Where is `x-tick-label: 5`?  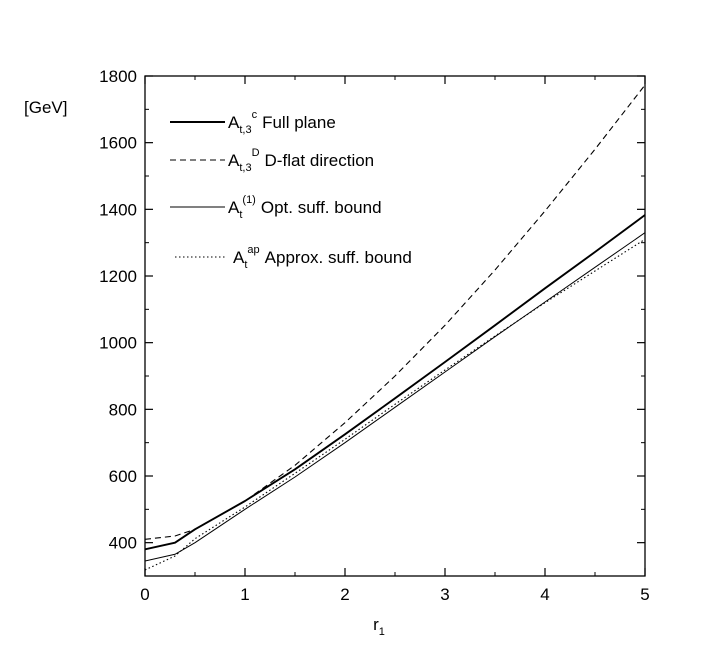 x-tick-label: 5 is located at coordinates (644, 594).